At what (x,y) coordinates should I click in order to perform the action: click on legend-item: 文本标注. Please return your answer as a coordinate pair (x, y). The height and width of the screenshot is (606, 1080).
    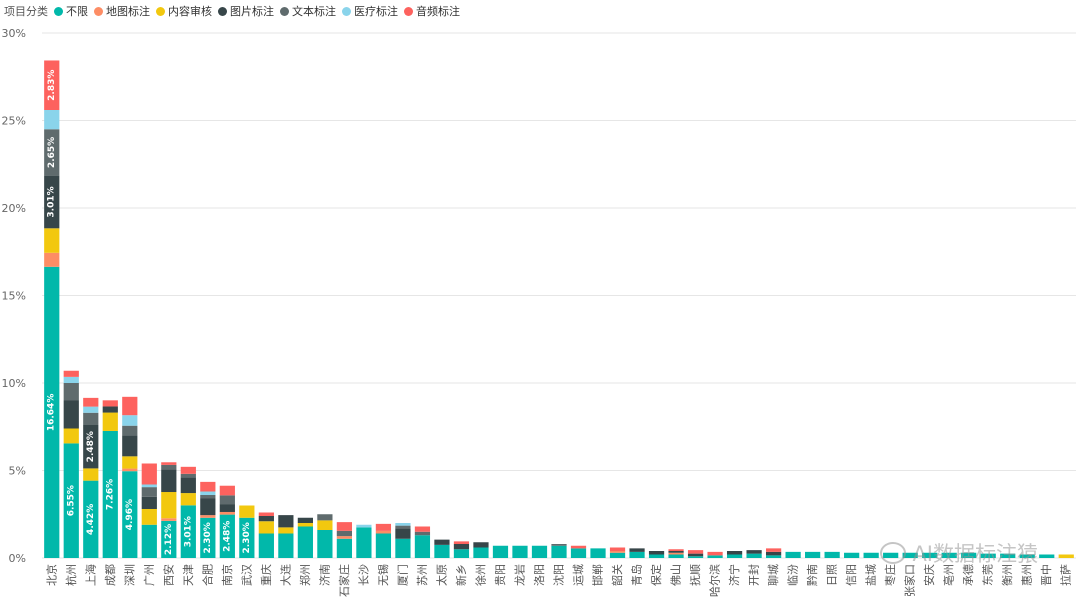
    Looking at the image, I should click on (308, 11).